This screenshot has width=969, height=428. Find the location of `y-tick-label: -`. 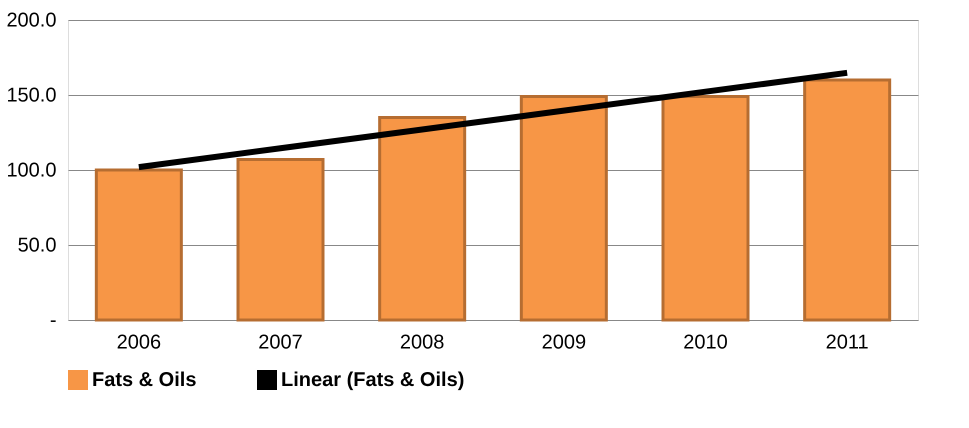

y-tick-label: - is located at coordinates (53, 321).